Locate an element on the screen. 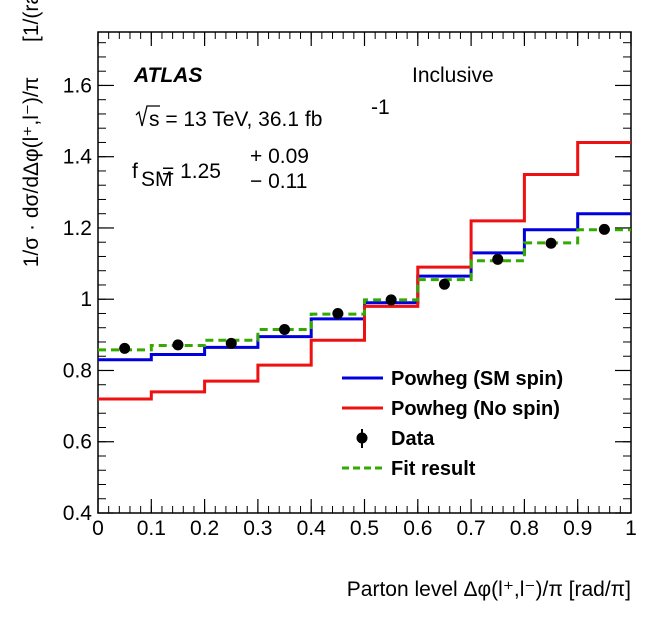  svg-text: SM is located at coordinates (157, 179).